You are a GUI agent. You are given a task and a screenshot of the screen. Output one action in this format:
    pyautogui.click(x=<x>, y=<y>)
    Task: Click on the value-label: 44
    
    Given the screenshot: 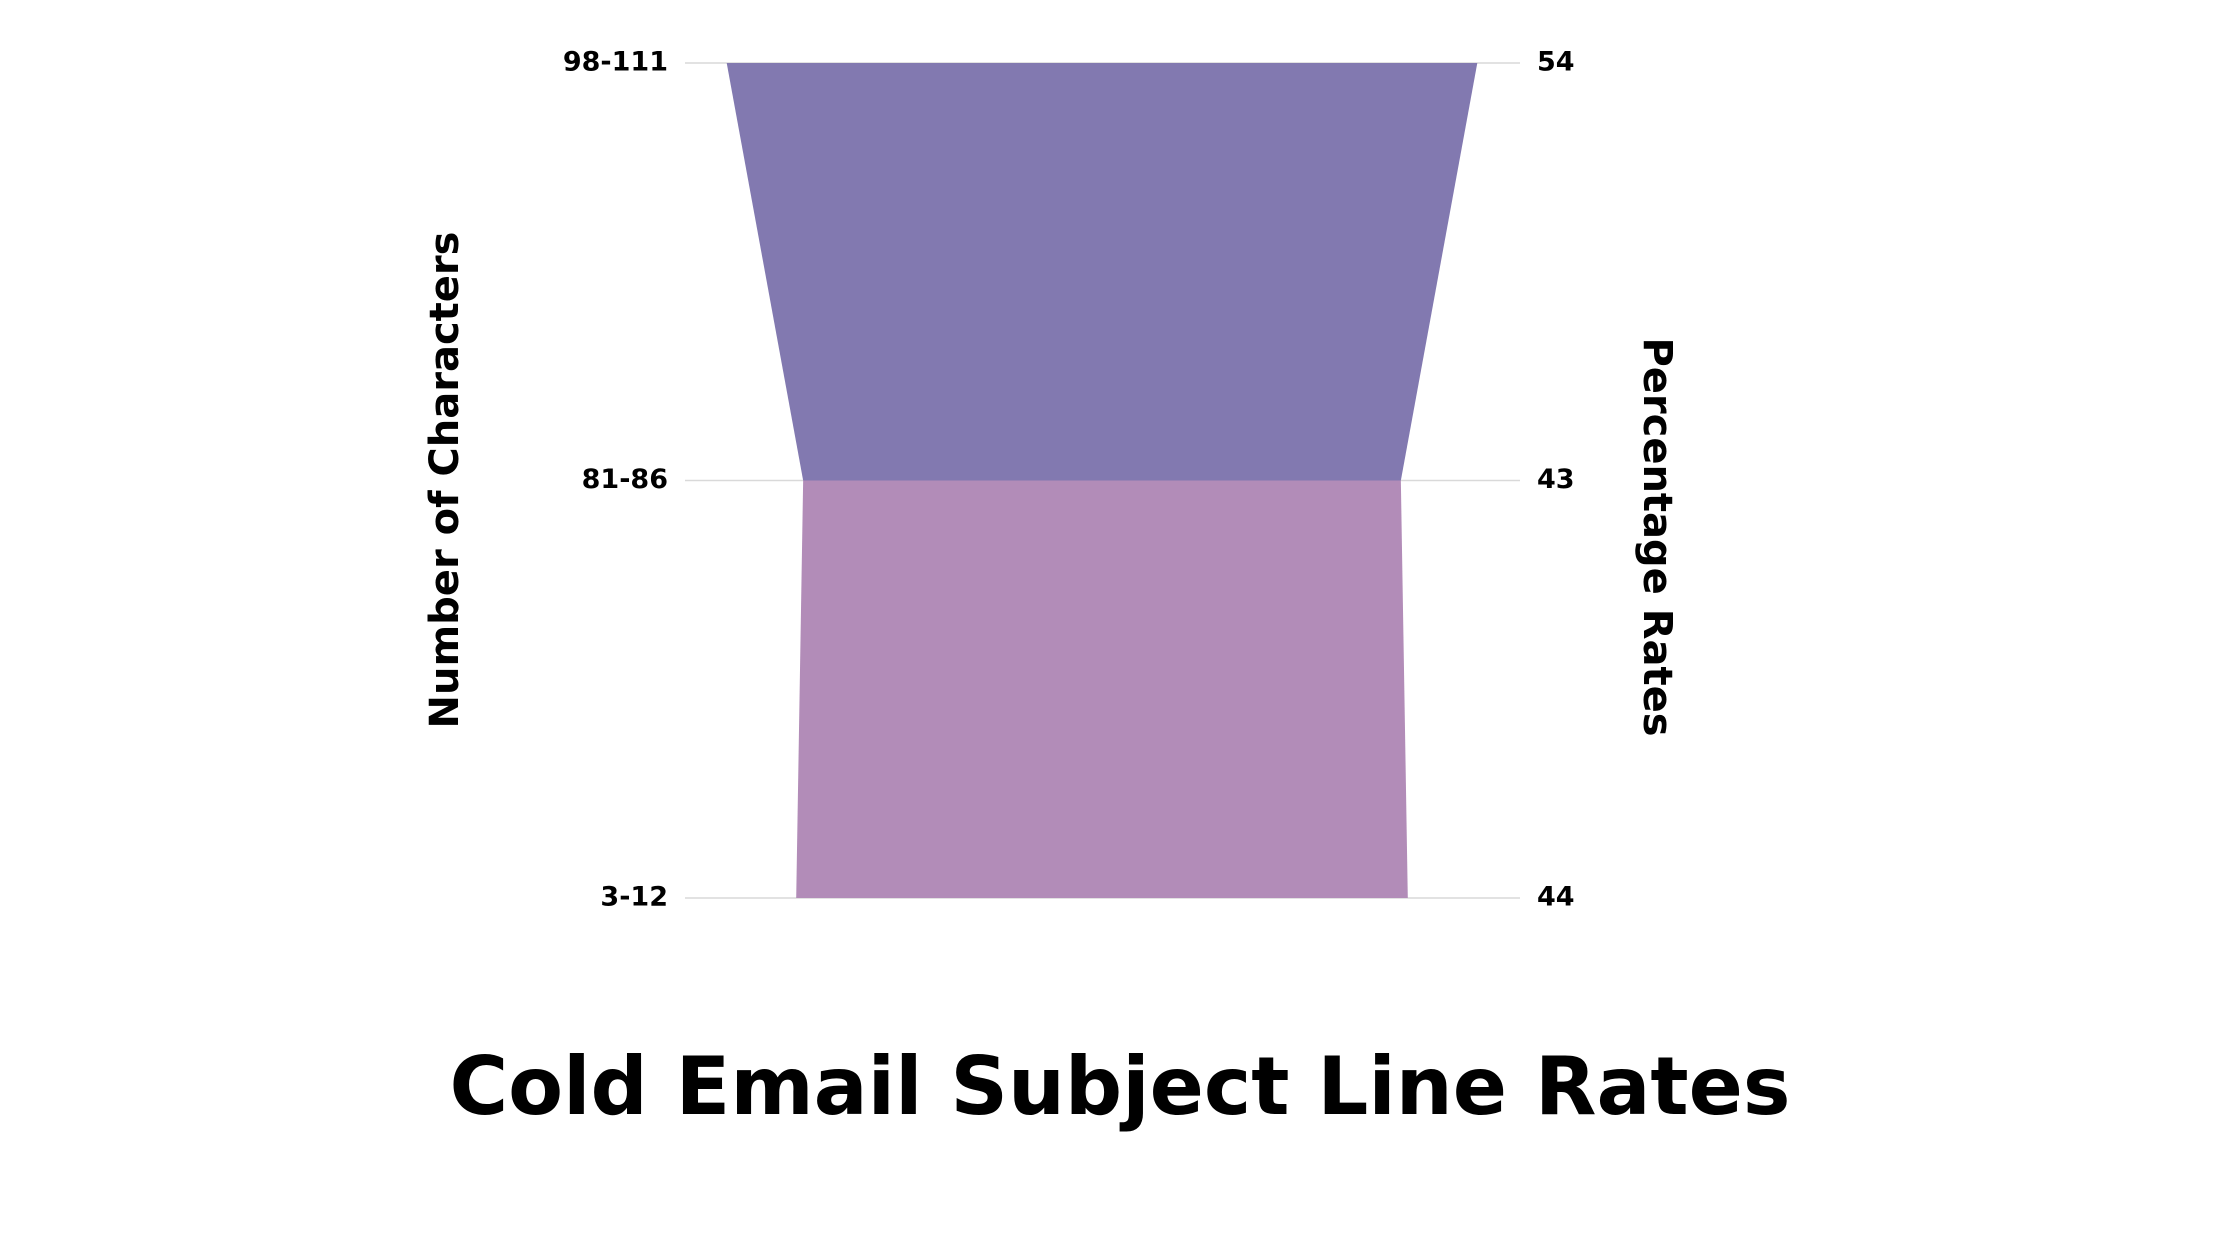 What is the action you would take?
    pyautogui.click(x=1556, y=897)
    